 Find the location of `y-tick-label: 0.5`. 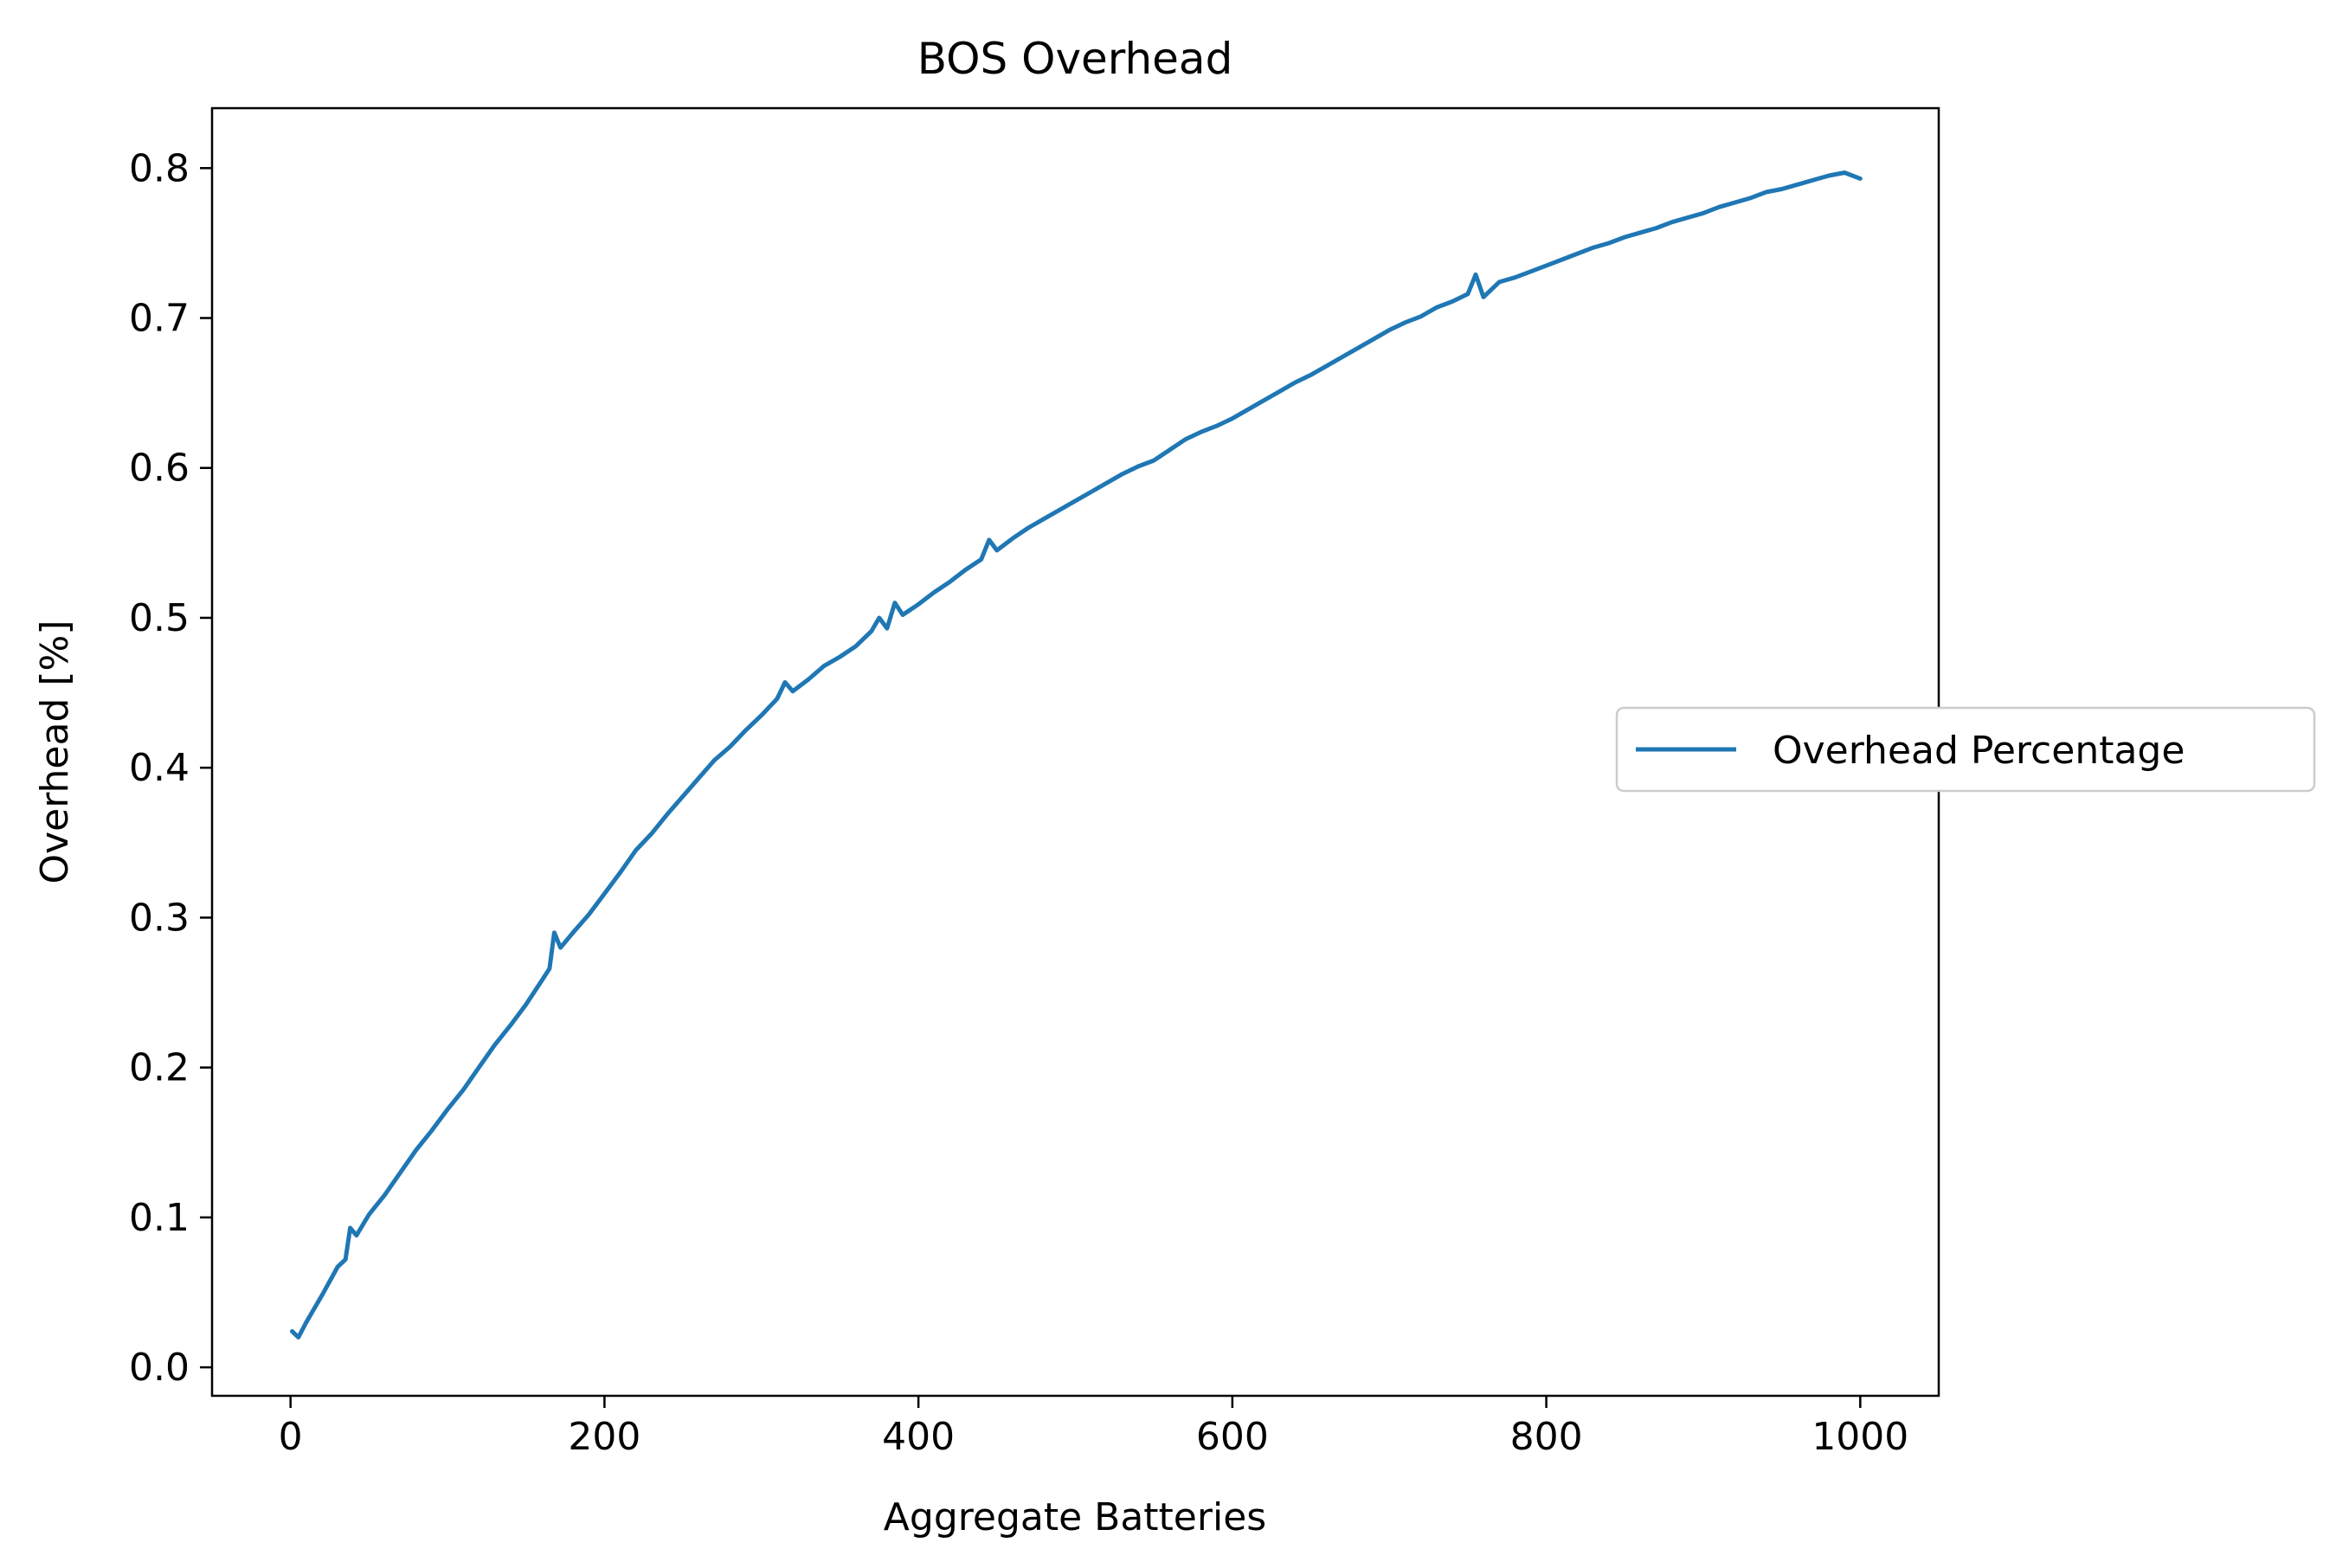

y-tick-label: 0.5 is located at coordinates (159, 618).